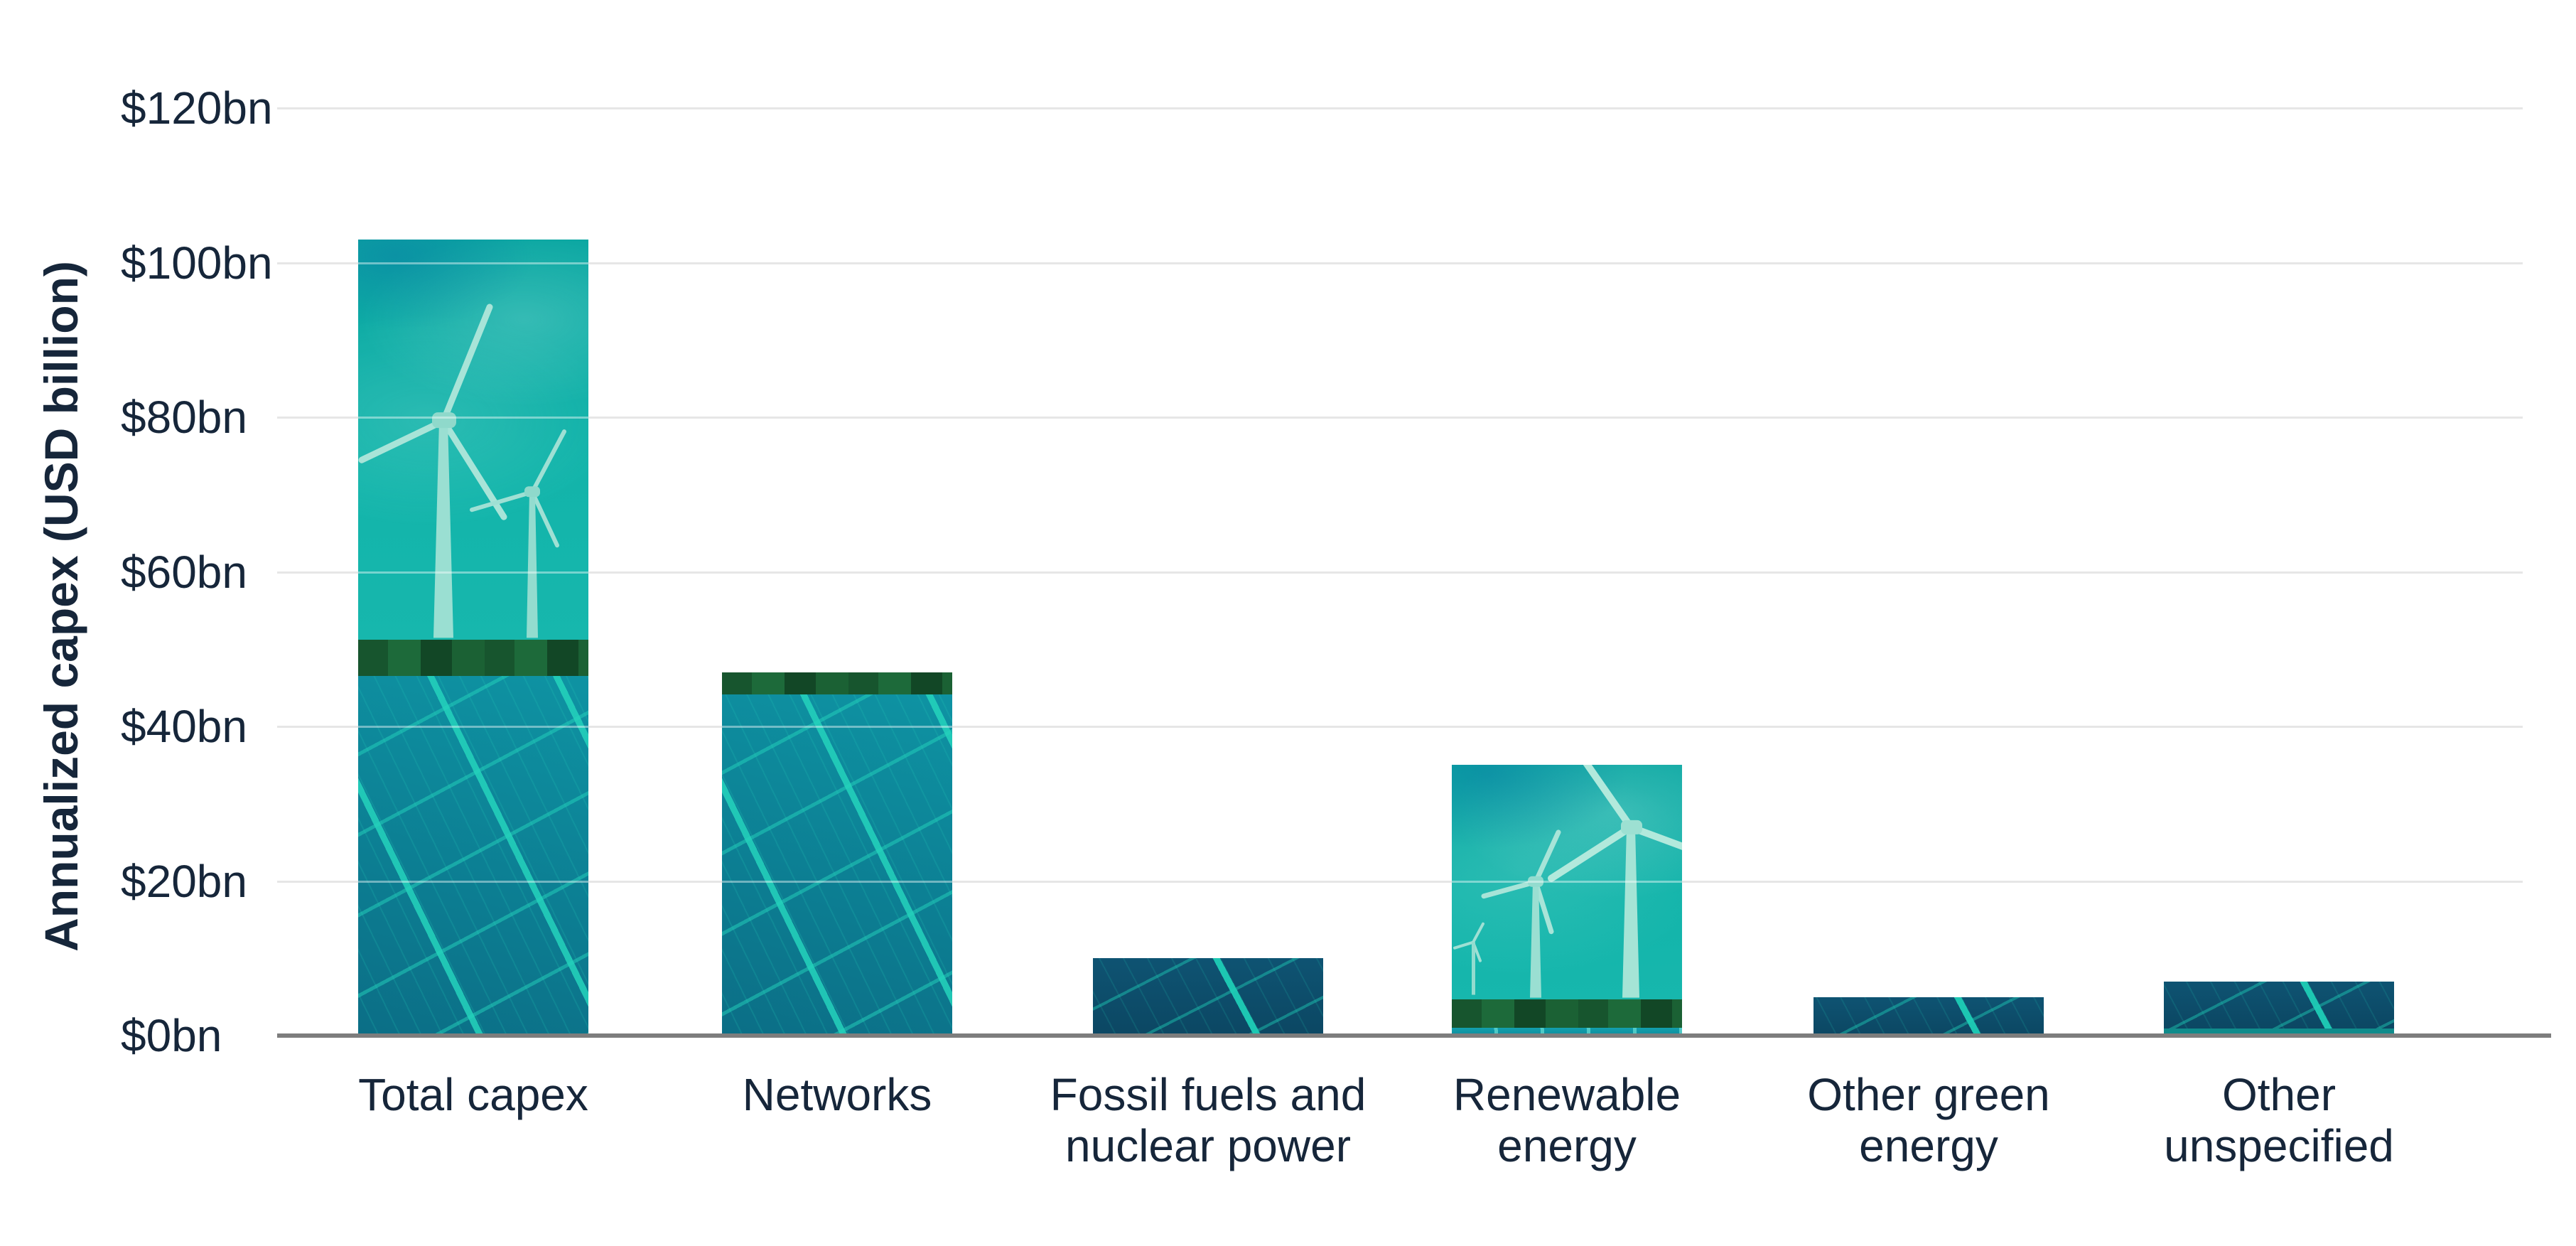 This screenshot has width=2576, height=1246. I want to click on bar-fossil-fuels-nuclear, so click(1208, 997).